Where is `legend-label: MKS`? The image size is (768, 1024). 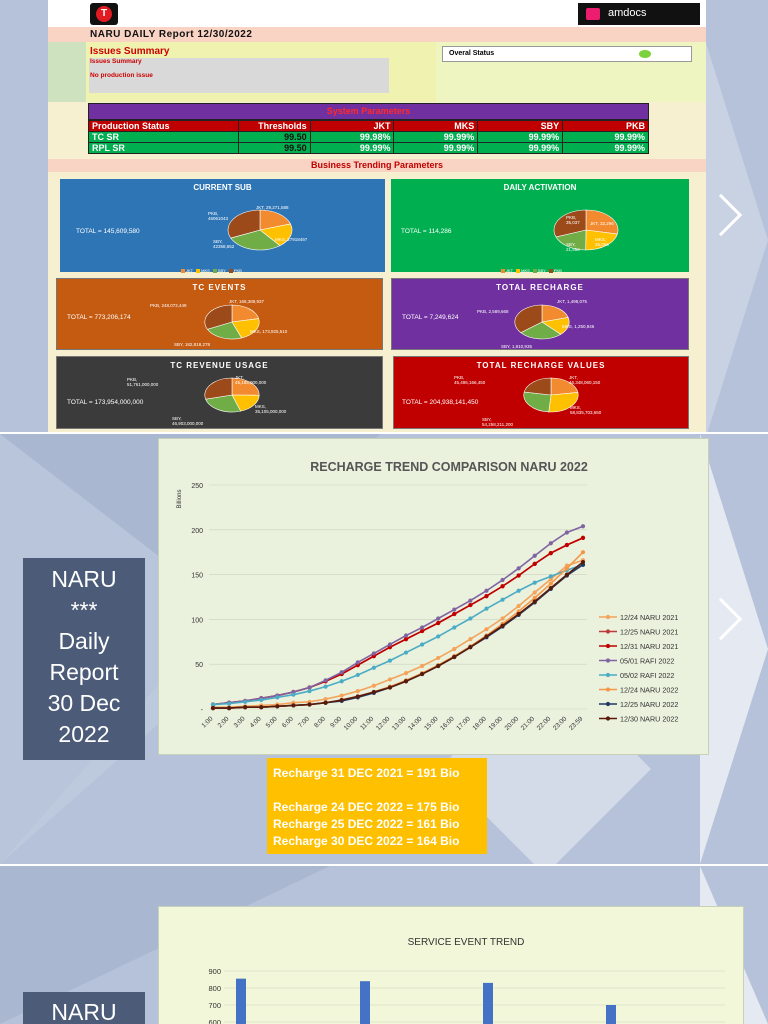
legend-label: MKS is located at coordinates (525, 270).